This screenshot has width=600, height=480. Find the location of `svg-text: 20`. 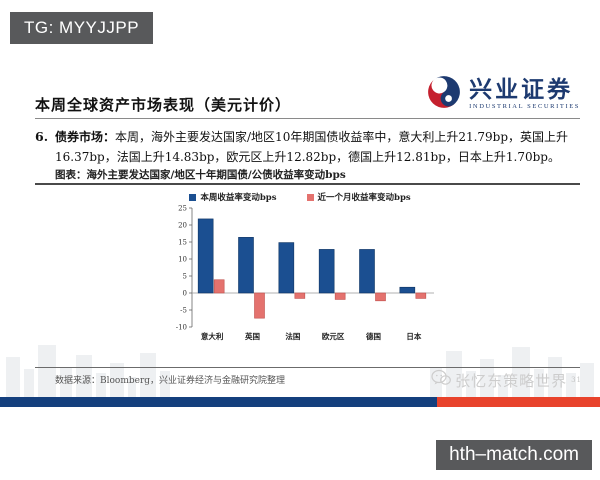

svg-text: 20 is located at coordinates (182, 226).